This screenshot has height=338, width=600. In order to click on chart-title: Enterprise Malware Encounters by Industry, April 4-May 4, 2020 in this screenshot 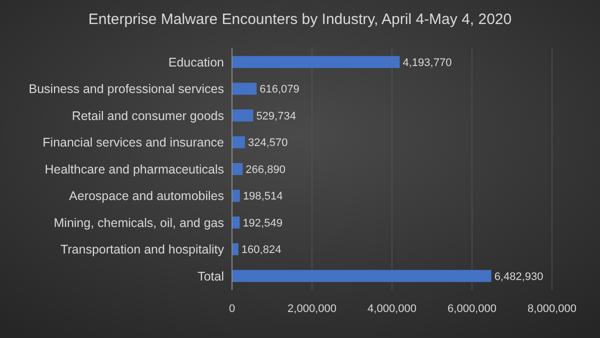, I will do `click(300, 19)`.